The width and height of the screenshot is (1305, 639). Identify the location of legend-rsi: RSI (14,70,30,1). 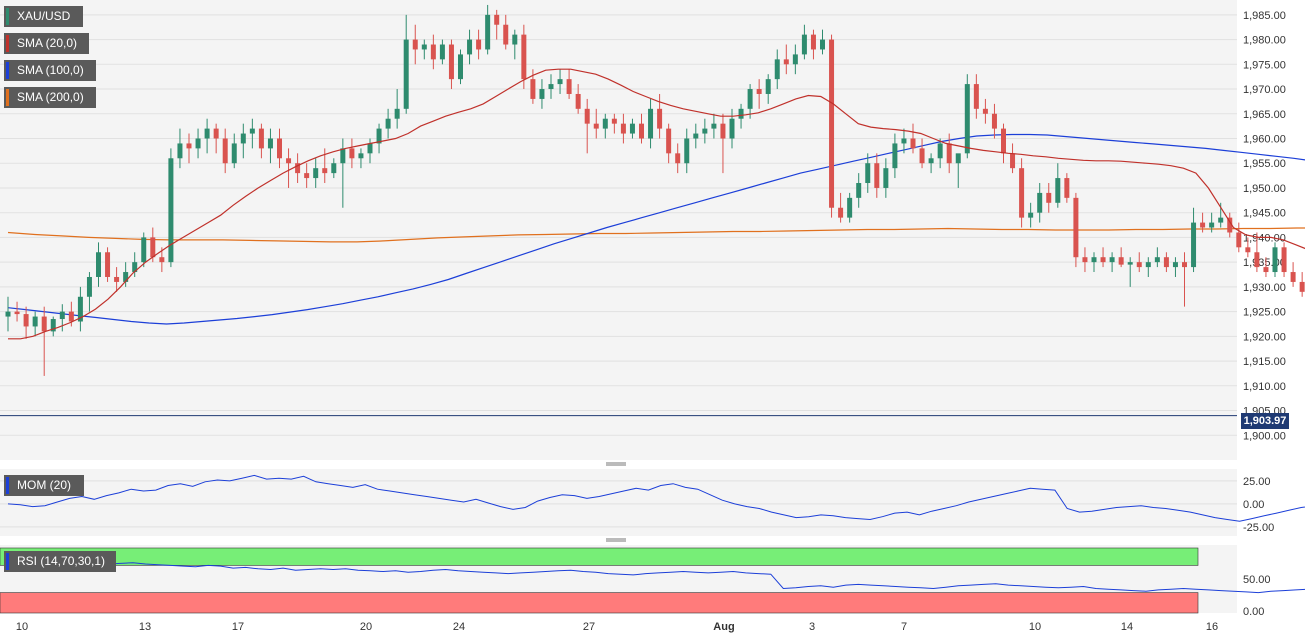
(60, 561).